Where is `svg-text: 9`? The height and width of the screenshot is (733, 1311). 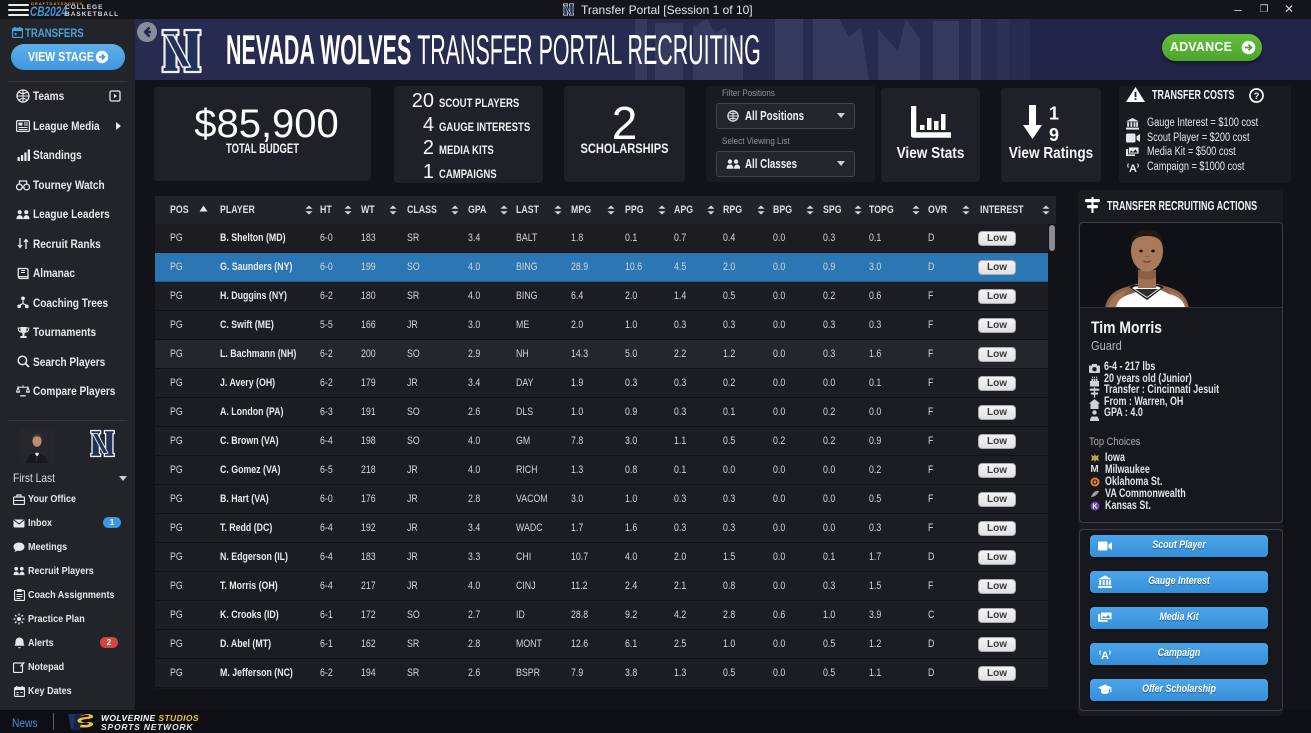
svg-text: 9 is located at coordinates (1054, 133).